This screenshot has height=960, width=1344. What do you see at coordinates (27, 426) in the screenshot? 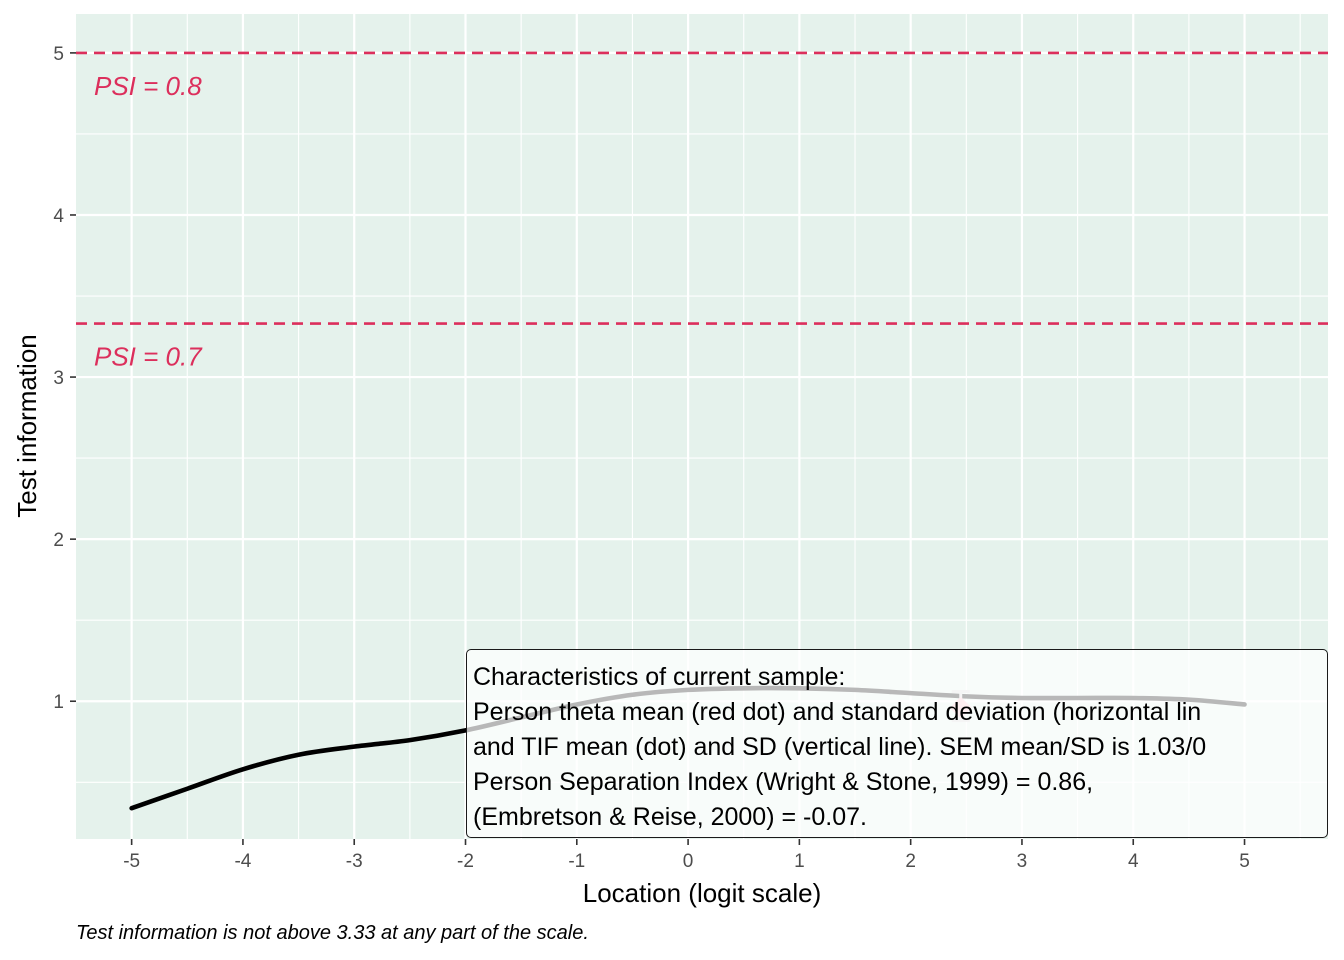
I see `y-axis-title: Test information` at bounding box center [27, 426].